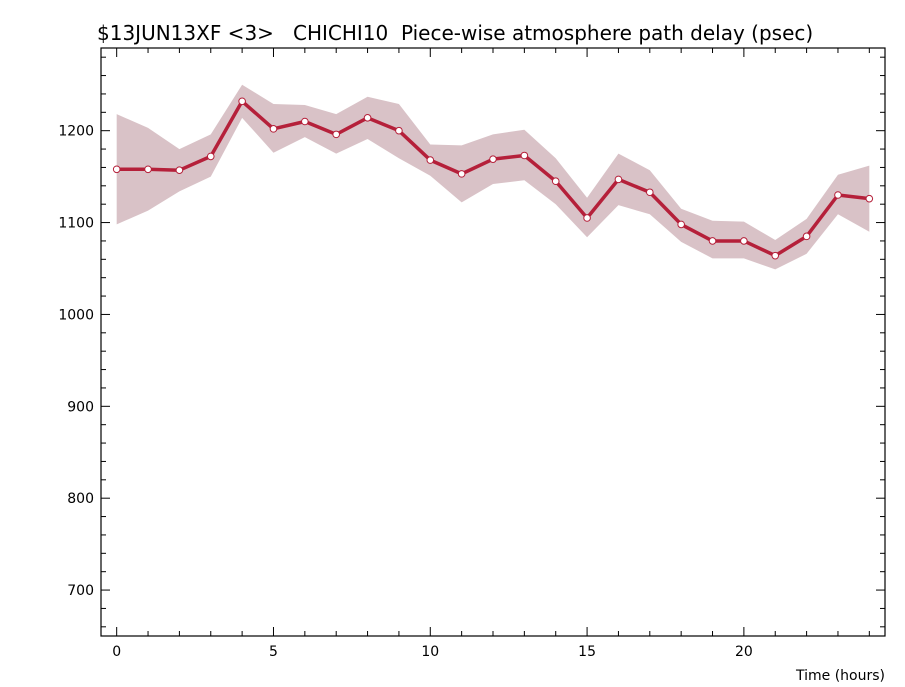 Image resolution: width=905 pixels, height=687 pixels. Describe the element at coordinates (744, 652) in the screenshot. I see `x-tick-label: 20` at that location.